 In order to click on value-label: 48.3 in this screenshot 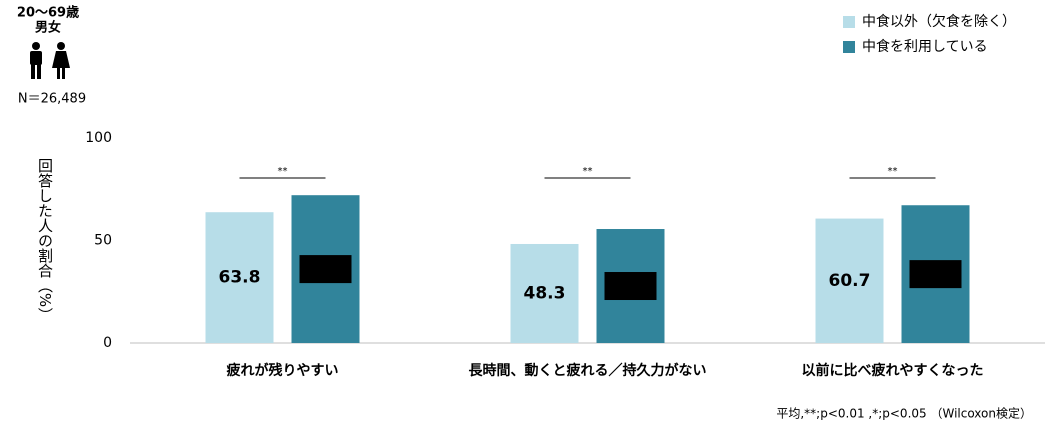, I will do `click(545, 293)`.